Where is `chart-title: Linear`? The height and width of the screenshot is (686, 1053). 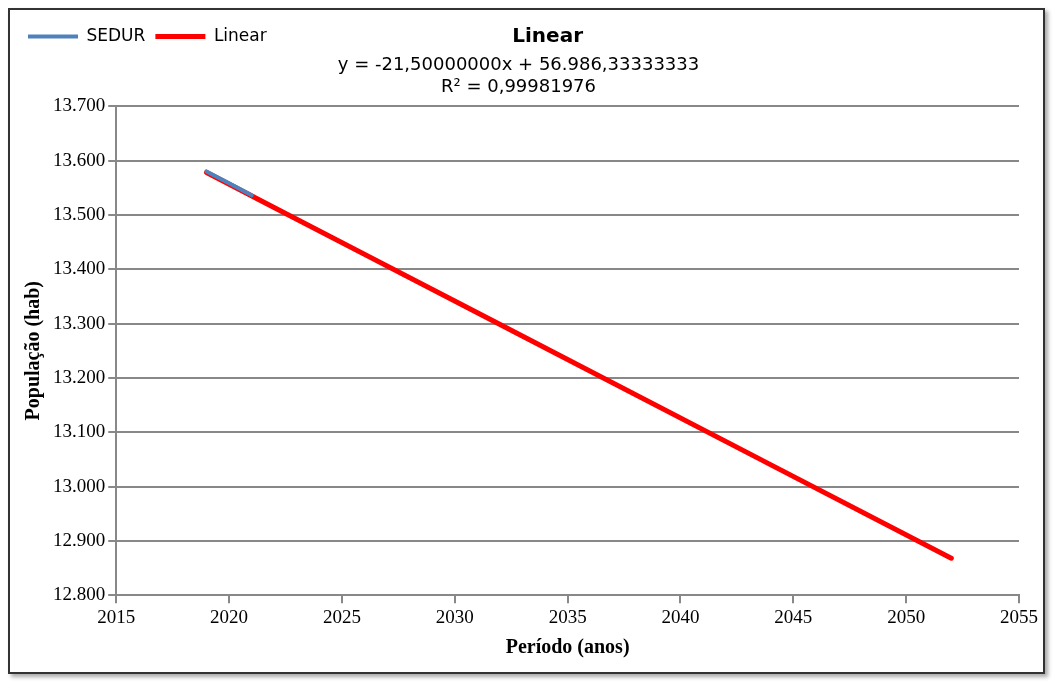 chart-title: Linear is located at coordinates (548, 34).